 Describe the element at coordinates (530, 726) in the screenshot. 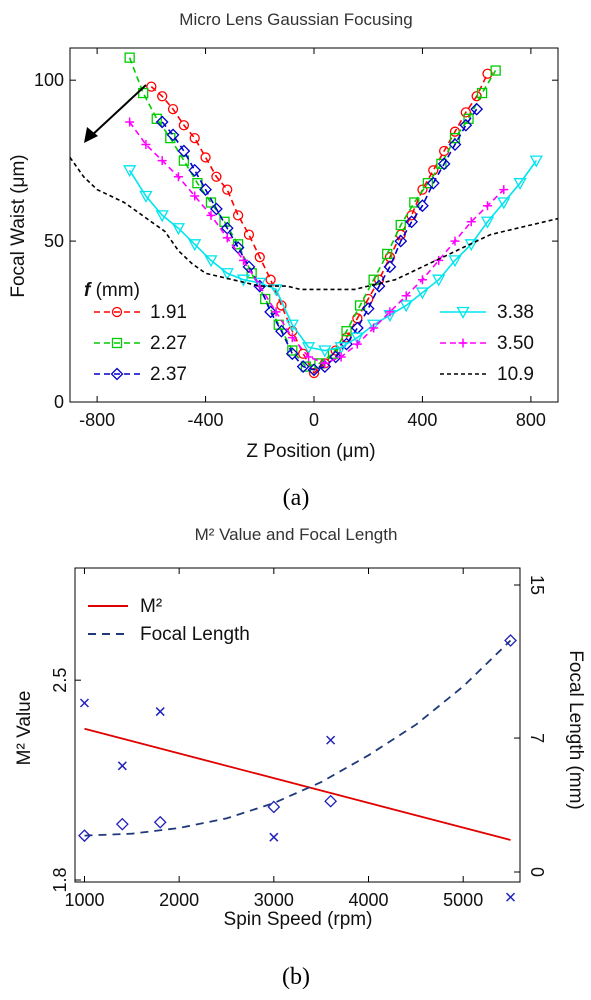

I see `chart-b-y2-ticks: 0 7 15` at that location.